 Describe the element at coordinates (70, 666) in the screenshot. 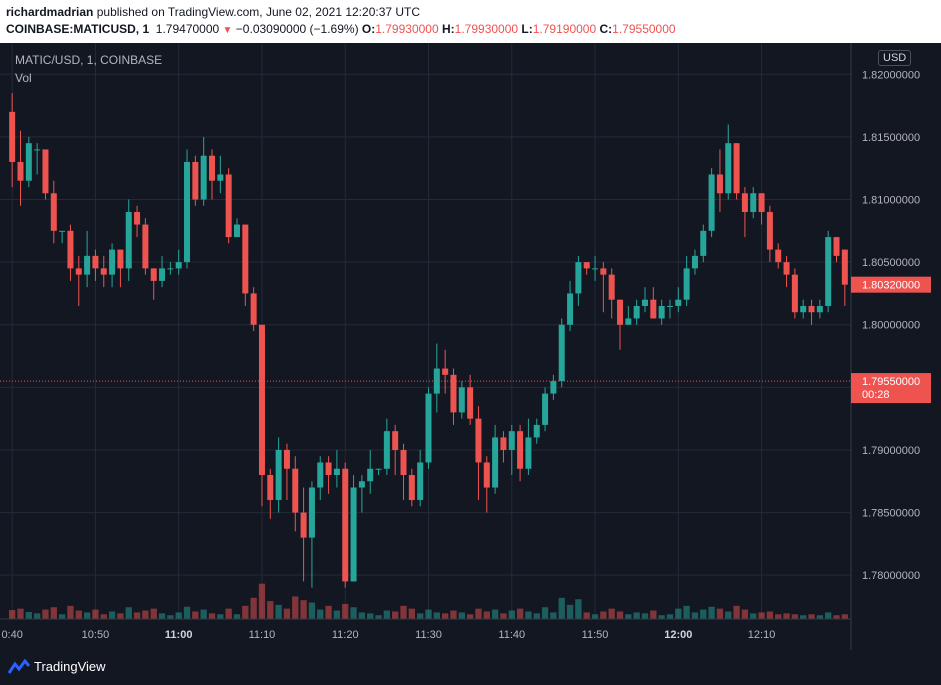

I see `tradingview-brand: TradingView` at that location.